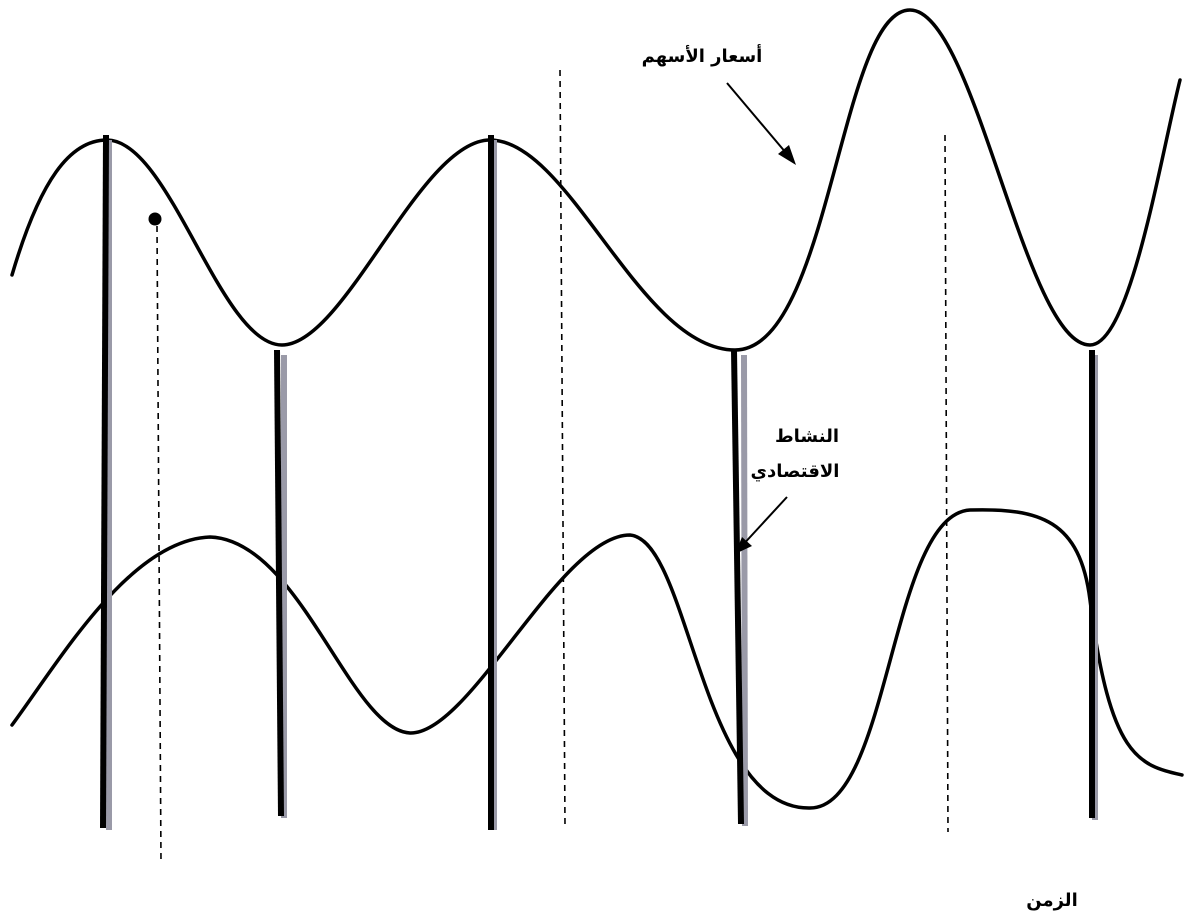  I want to click on solid-line-shadow, so click(744, 590).